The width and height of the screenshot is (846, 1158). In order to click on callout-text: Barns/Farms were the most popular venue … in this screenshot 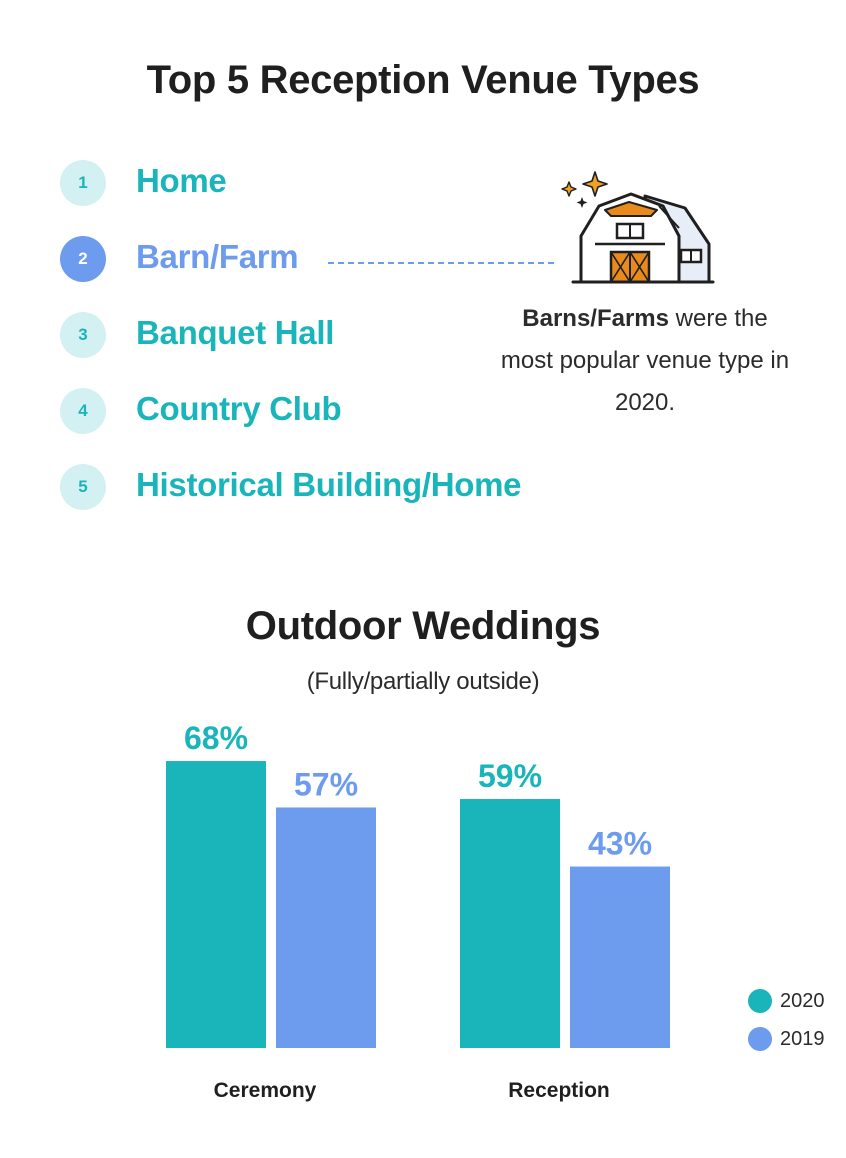, I will do `click(645, 361)`.